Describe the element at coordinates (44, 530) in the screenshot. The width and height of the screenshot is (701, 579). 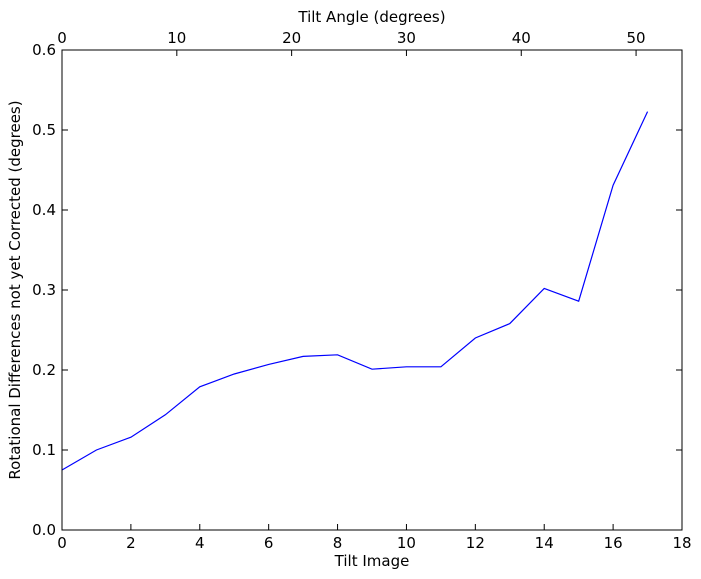
I see `y-tick-label: 0.0` at that location.